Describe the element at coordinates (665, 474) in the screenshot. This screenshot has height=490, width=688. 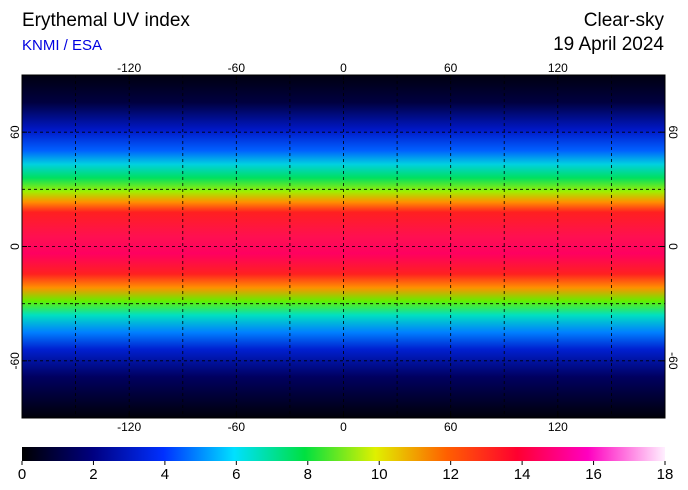
I see `colorbar-label: 18` at that location.